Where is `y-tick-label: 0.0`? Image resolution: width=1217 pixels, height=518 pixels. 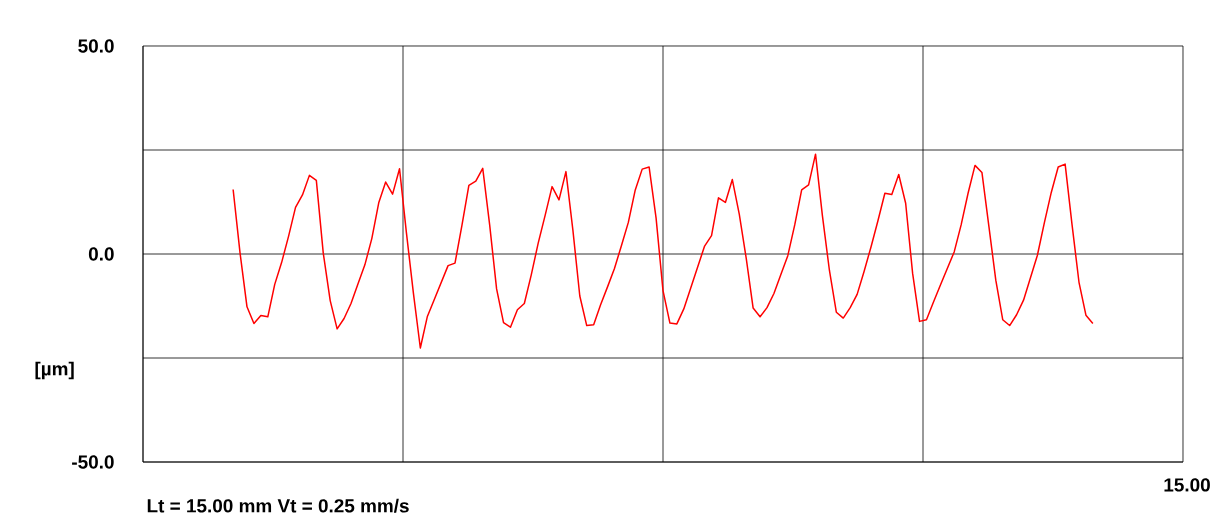
y-tick-label: 0.0 is located at coordinates (101, 254).